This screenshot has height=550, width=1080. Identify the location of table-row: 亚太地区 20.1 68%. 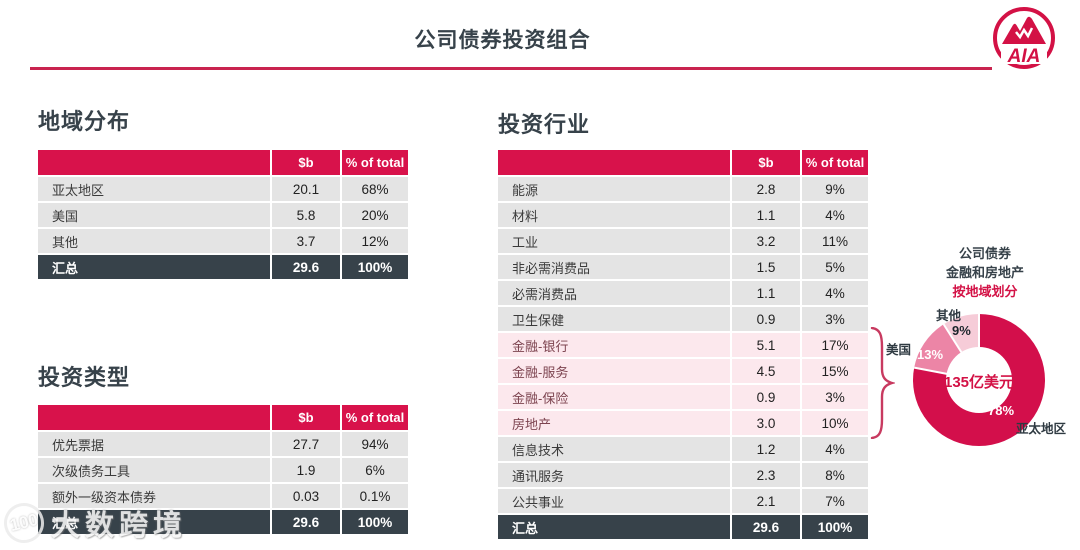
(223, 189).